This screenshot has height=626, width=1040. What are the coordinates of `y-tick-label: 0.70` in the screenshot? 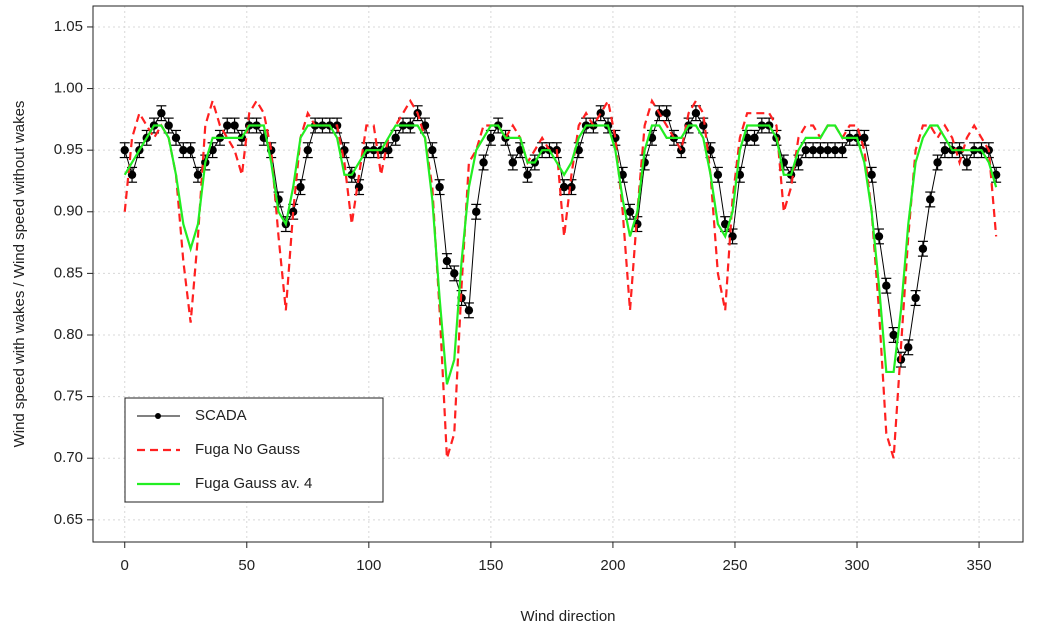 It's located at (68, 457).